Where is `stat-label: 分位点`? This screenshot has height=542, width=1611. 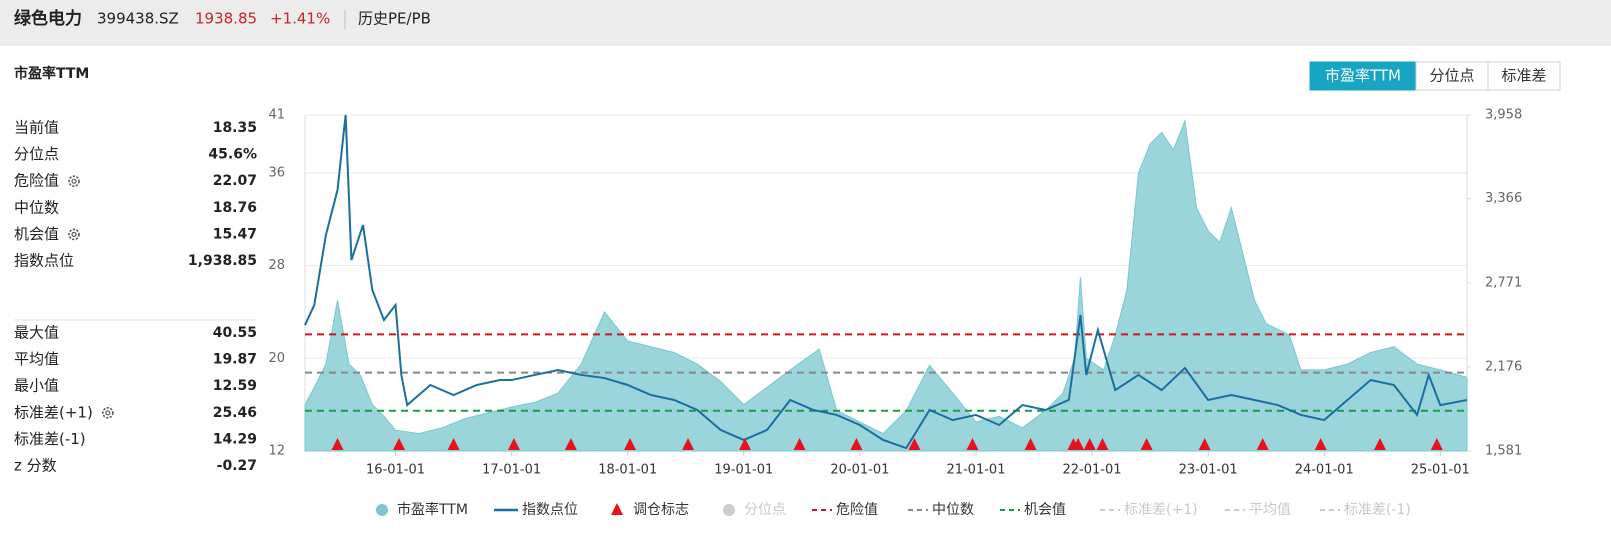
stat-label: 分位点 is located at coordinates (36, 154).